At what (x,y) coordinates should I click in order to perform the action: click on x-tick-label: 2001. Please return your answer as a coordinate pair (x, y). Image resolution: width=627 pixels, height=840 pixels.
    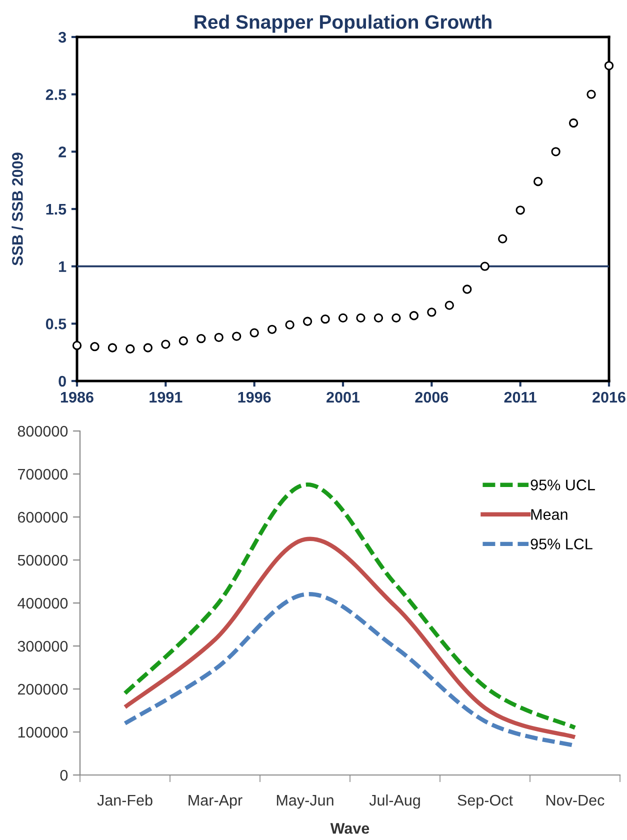
    Looking at the image, I should click on (343, 397).